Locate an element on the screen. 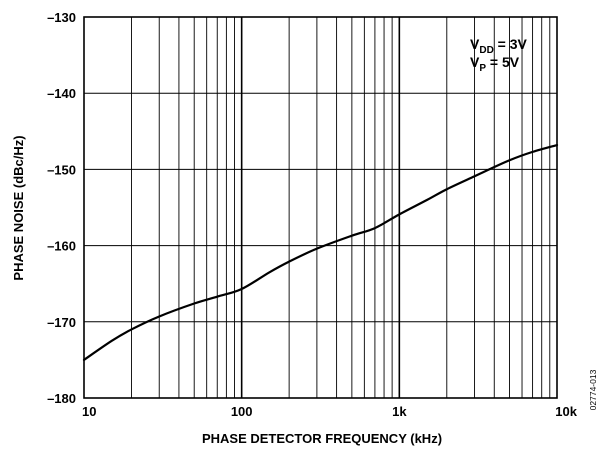  x-axis-title: PHASE DETECTOR FREQUENCY (kHz) is located at coordinates (322, 438).